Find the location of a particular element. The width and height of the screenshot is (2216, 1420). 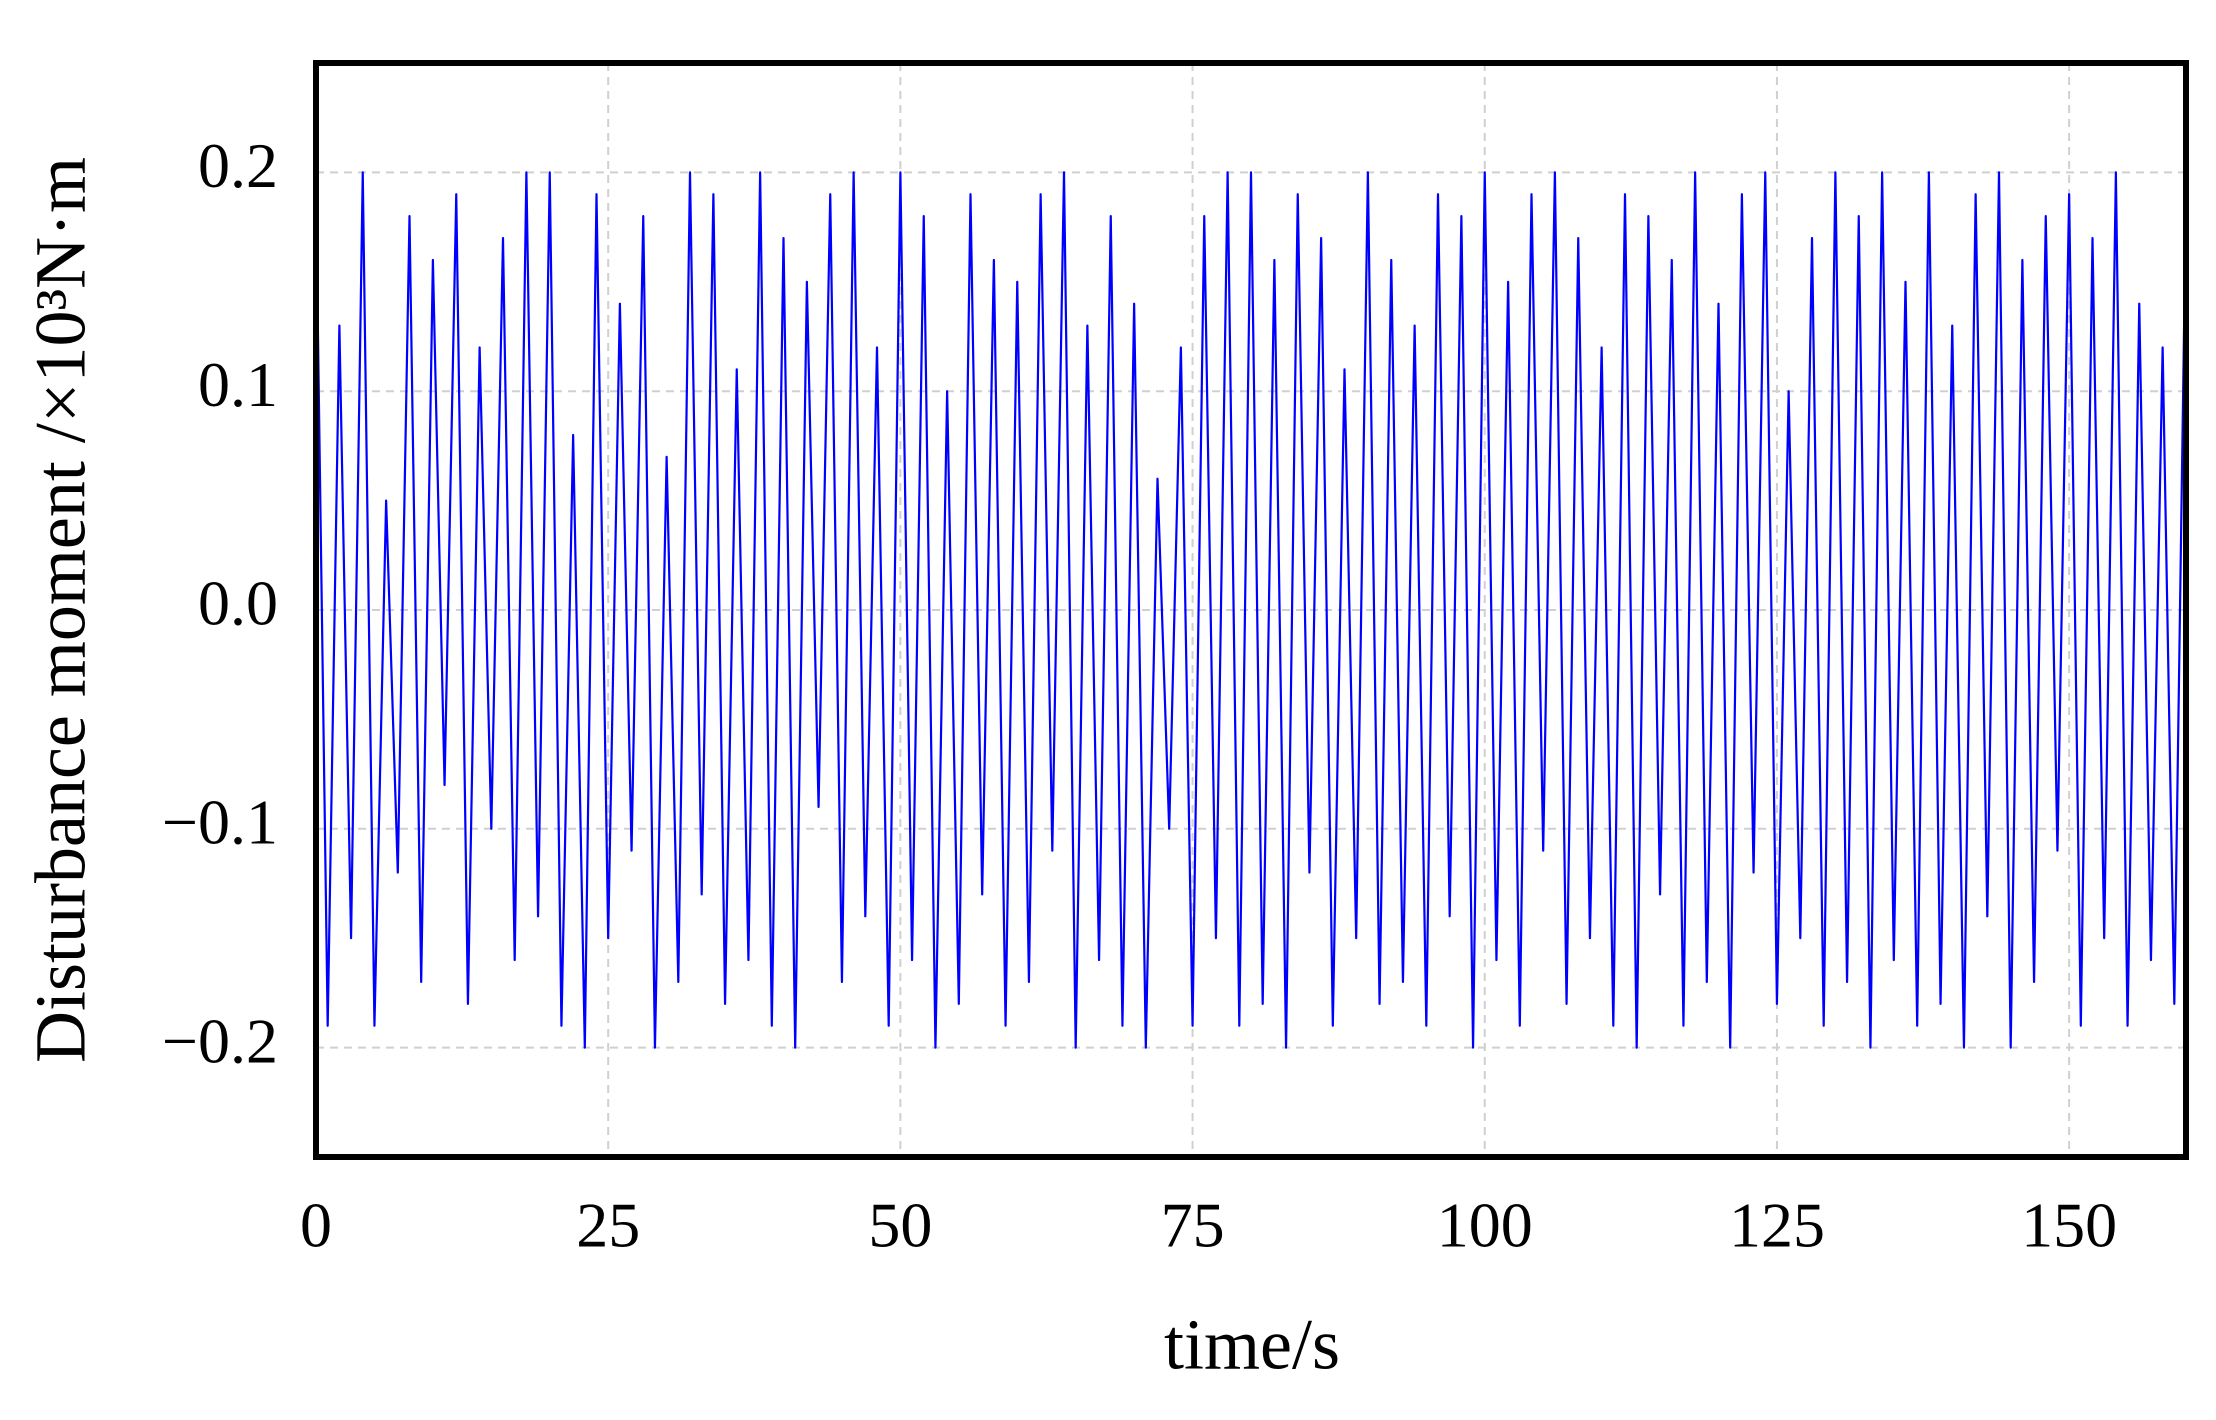

y-tick-label: −0.1 is located at coordinates (220, 821).